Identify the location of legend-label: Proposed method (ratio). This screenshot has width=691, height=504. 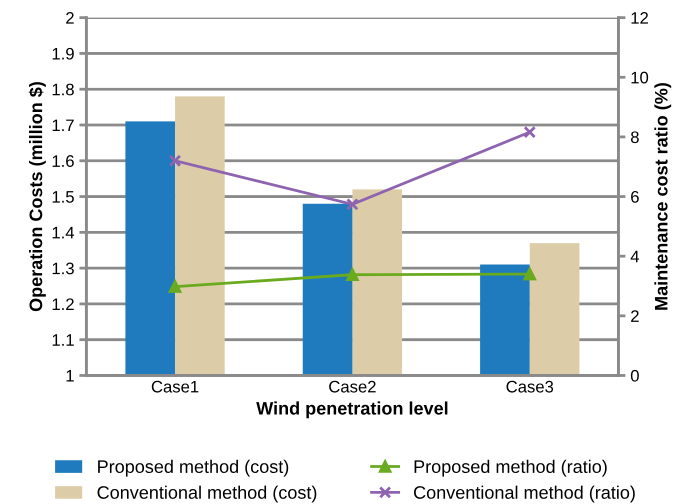
(510, 468).